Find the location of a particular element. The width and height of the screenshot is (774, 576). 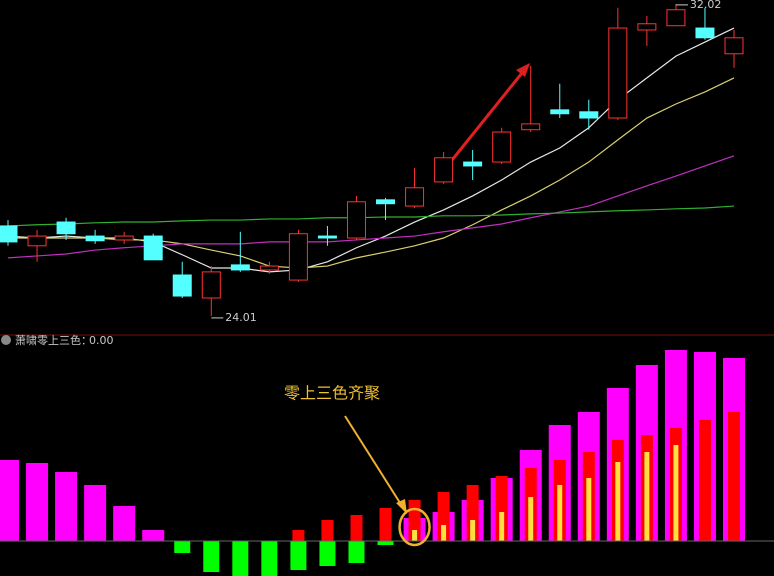

indicator-title: 萧啸零上三色： is located at coordinates (53, 340).